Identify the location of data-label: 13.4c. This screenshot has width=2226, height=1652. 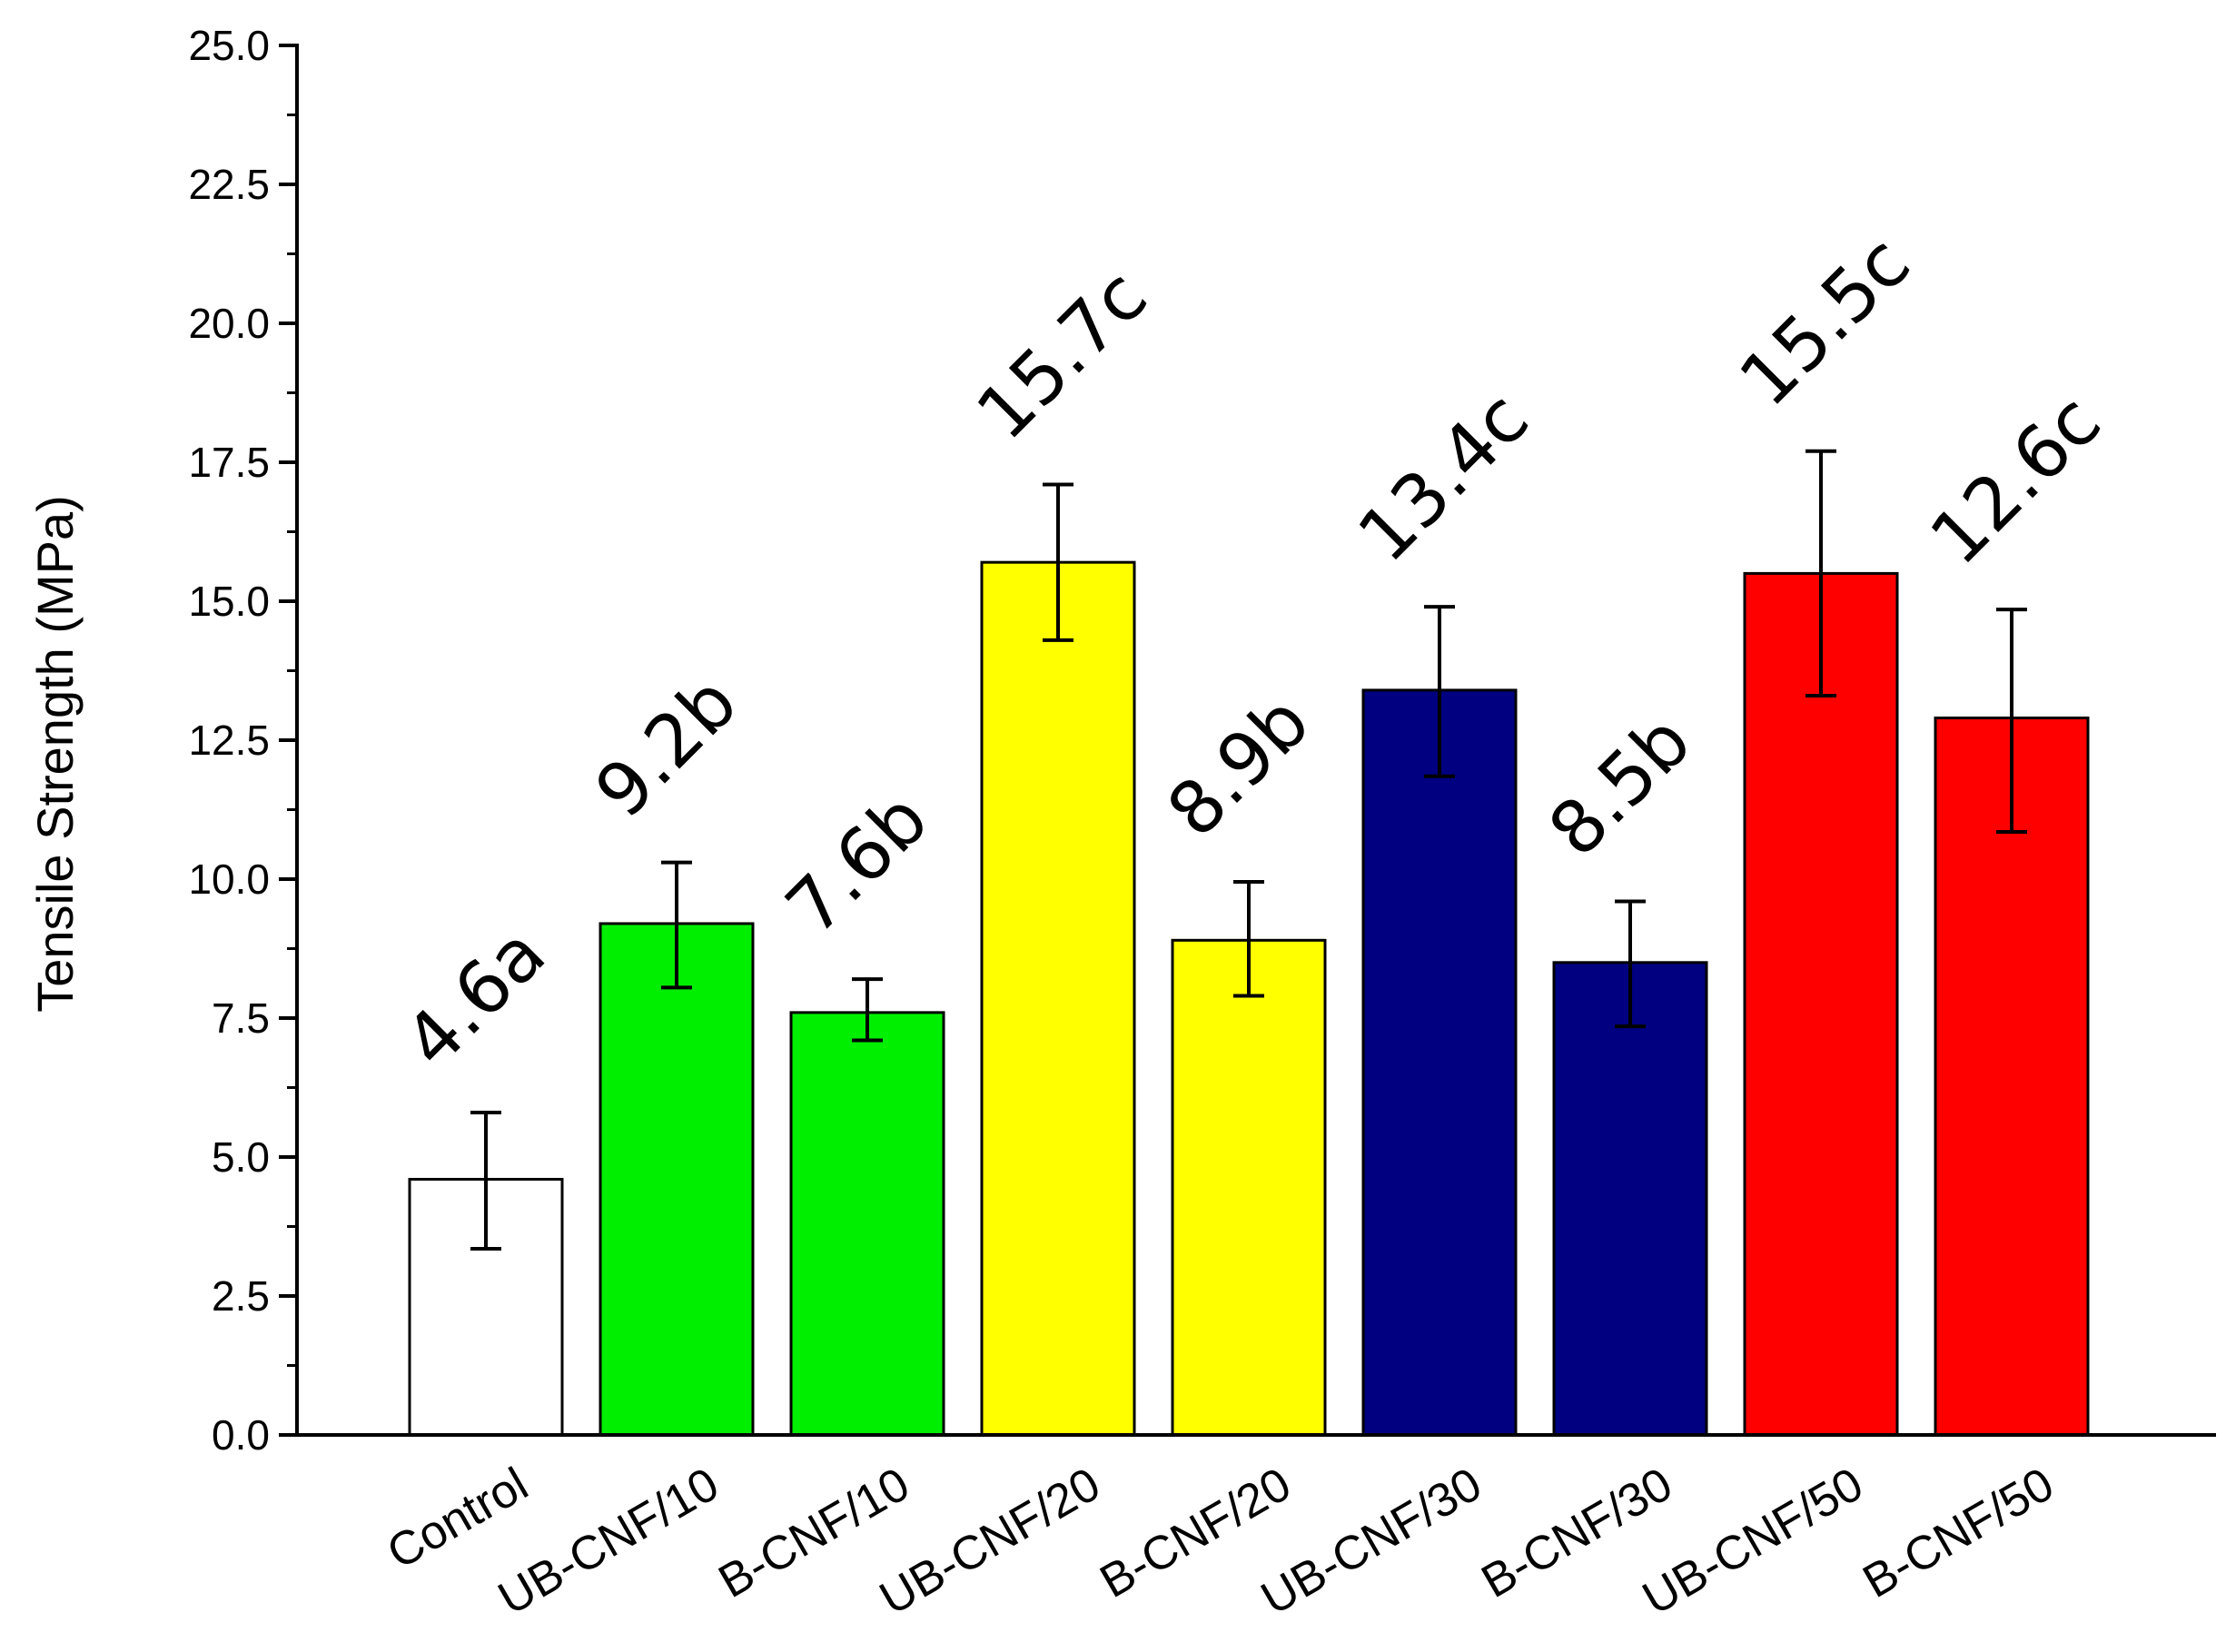
(1443, 477).